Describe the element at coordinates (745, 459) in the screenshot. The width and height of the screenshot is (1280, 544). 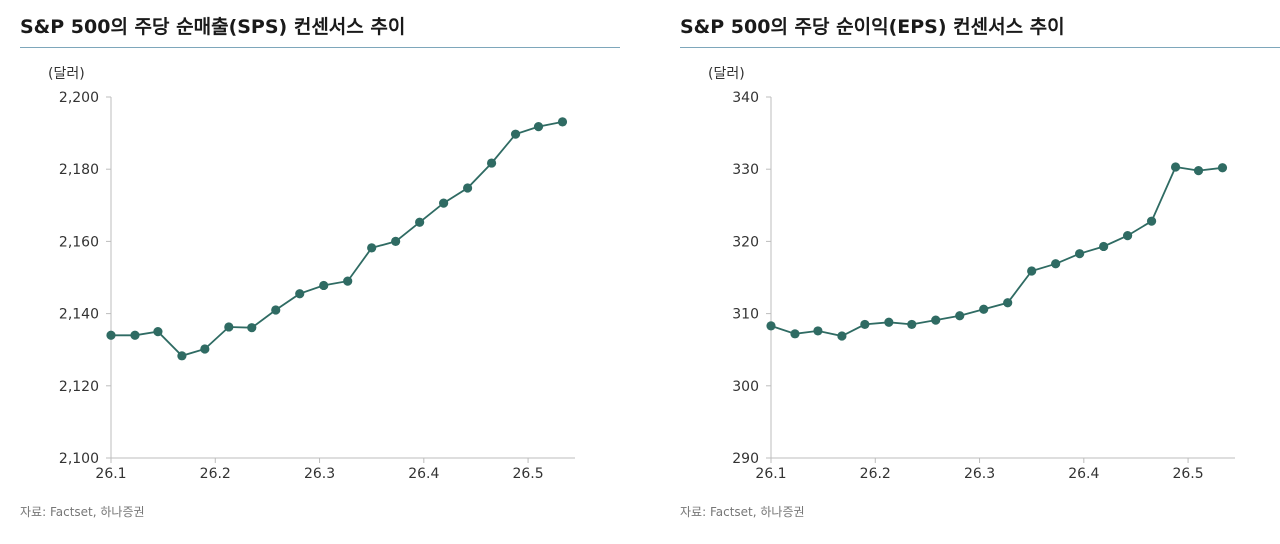
I see `y-tick-label: 290` at that location.